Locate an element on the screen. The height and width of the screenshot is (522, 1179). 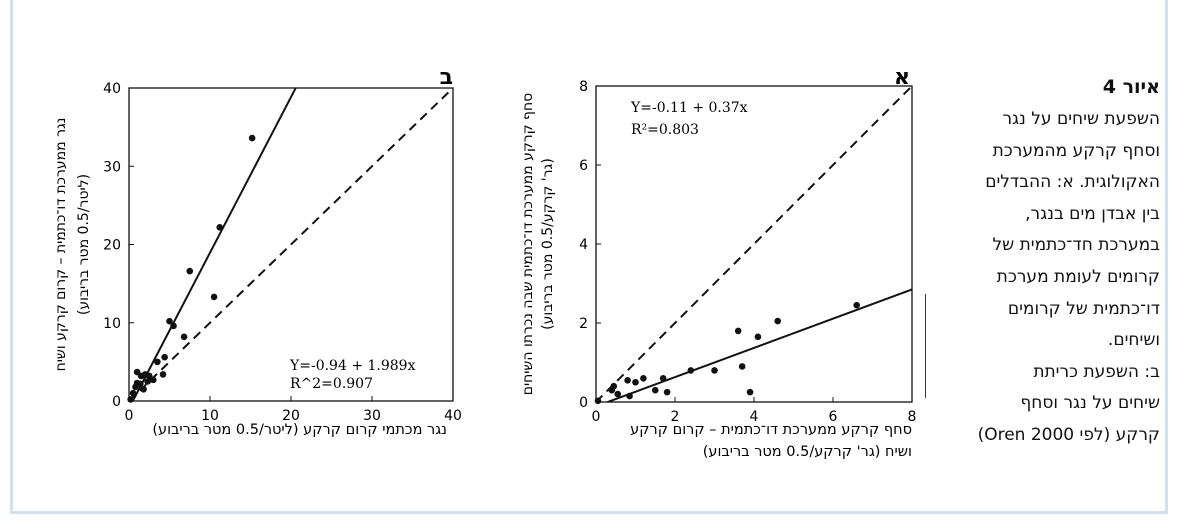
caption-line: בין אבדן מים בנגר, is located at coordinates (1092, 213).